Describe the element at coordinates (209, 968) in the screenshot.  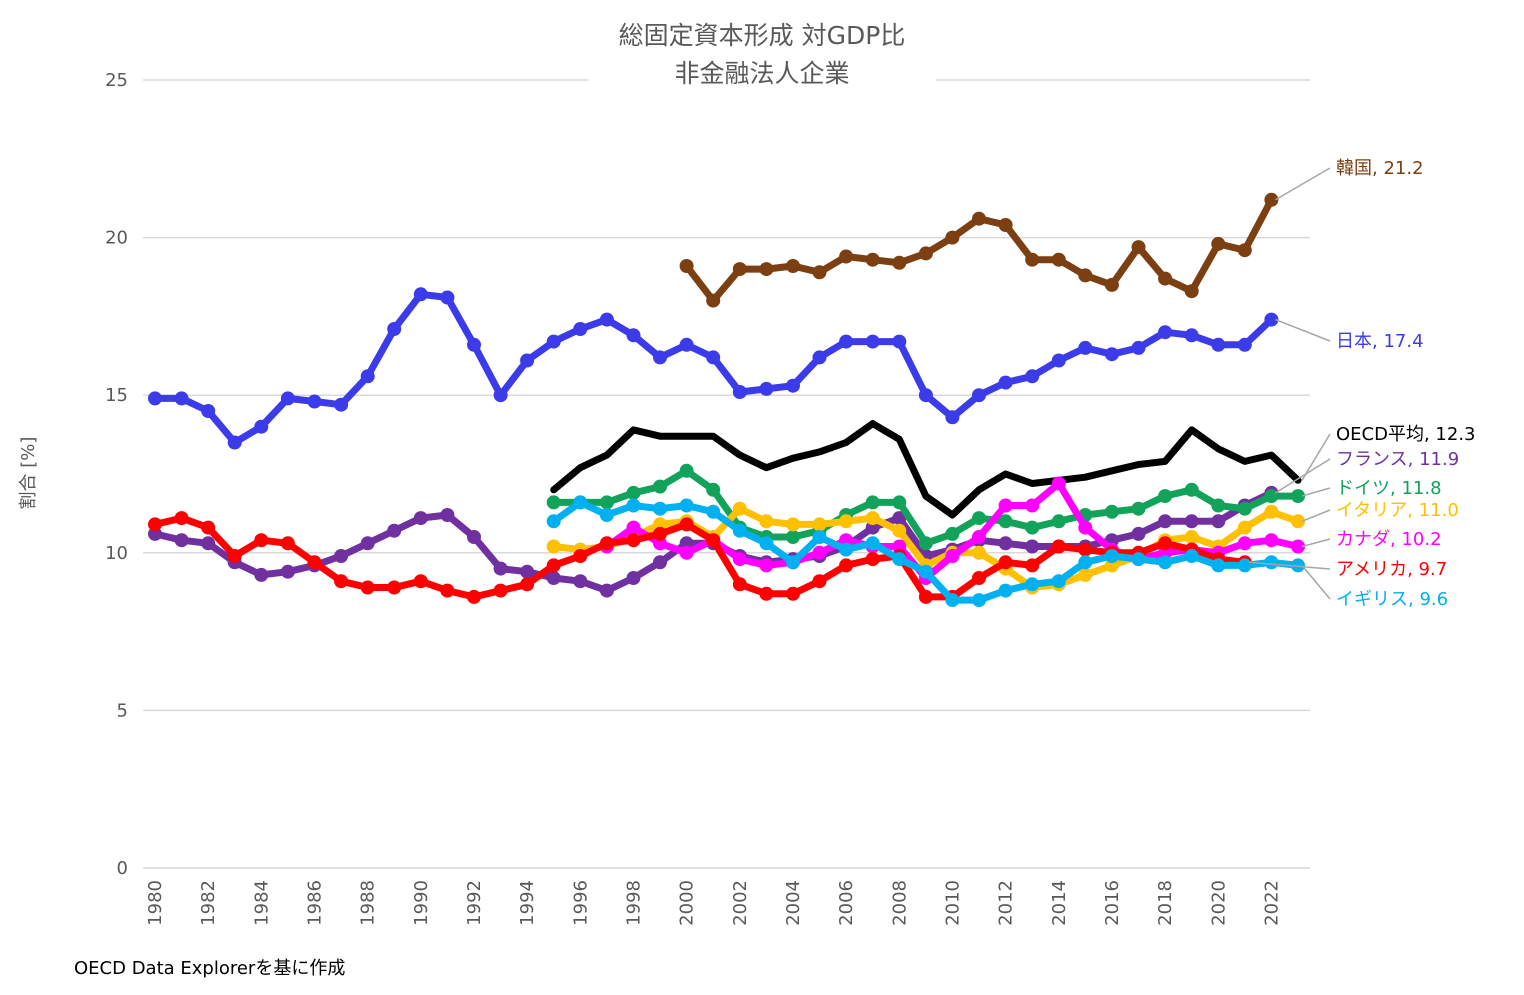
I see `source-note: OECD Data Explorerを基に作成` at that location.